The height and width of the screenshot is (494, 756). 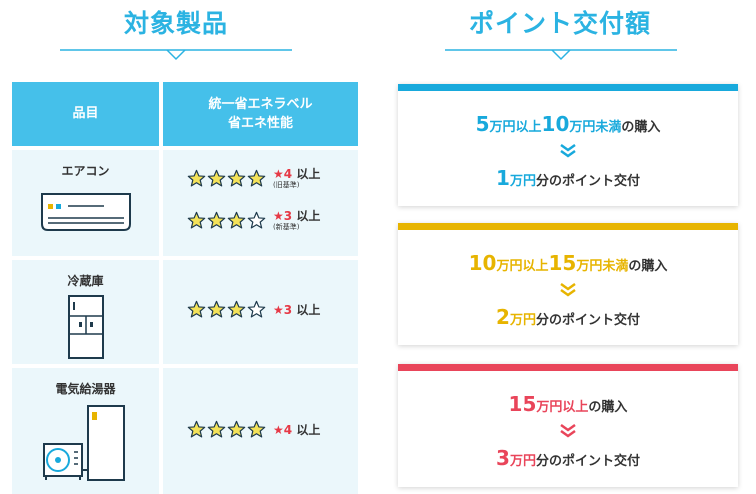 I want to click on rating-aircon-old: ★4 以上 (旧基準), so click(x=253, y=178).